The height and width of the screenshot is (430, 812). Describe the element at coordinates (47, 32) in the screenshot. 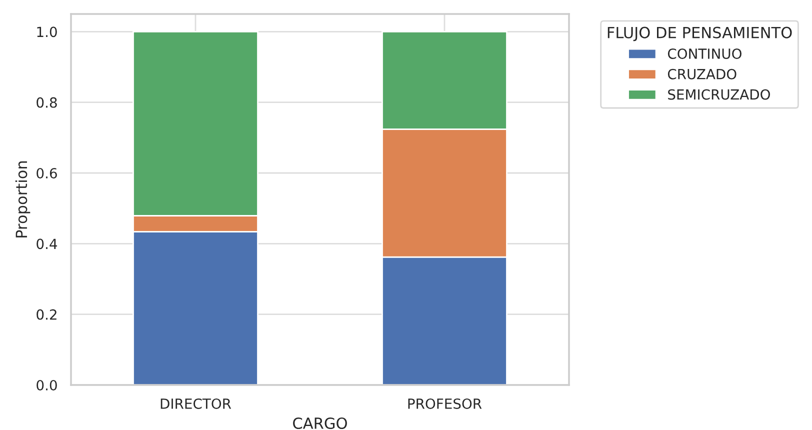

I see `y-tick-label: 1.0` at that location.